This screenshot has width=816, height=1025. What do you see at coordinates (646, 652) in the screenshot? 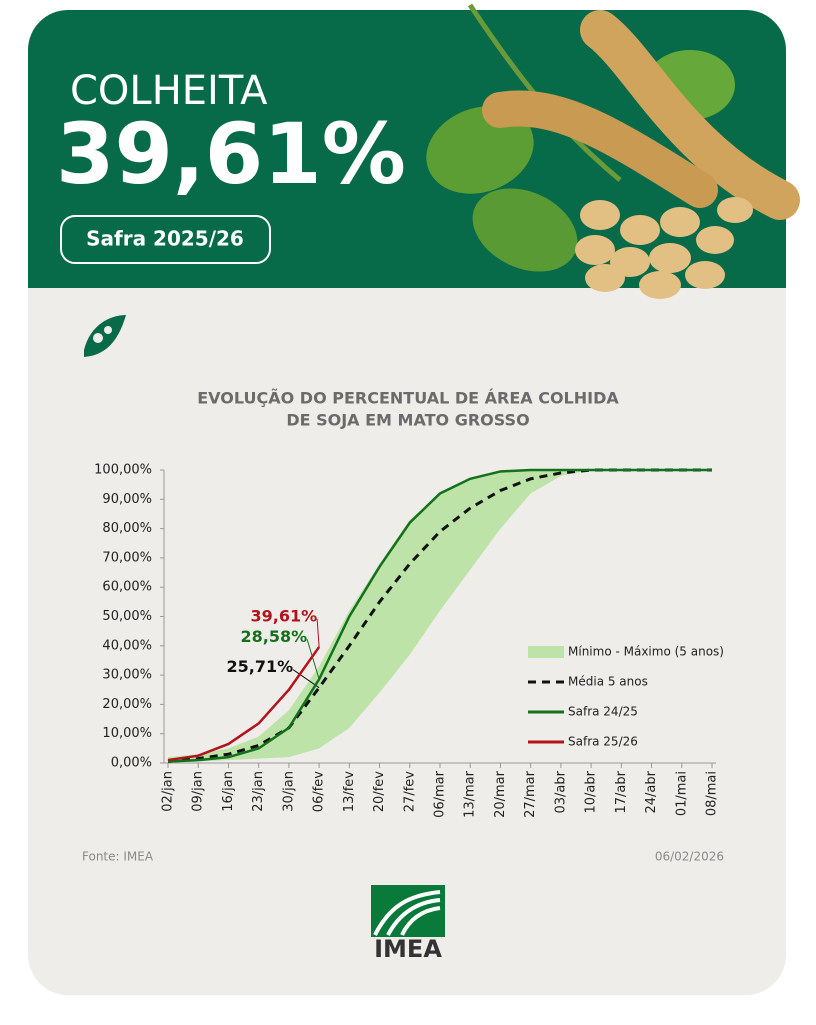
I see `legend-label: Mínimo - Máximo (5 anos)` at bounding box center [646, 652].